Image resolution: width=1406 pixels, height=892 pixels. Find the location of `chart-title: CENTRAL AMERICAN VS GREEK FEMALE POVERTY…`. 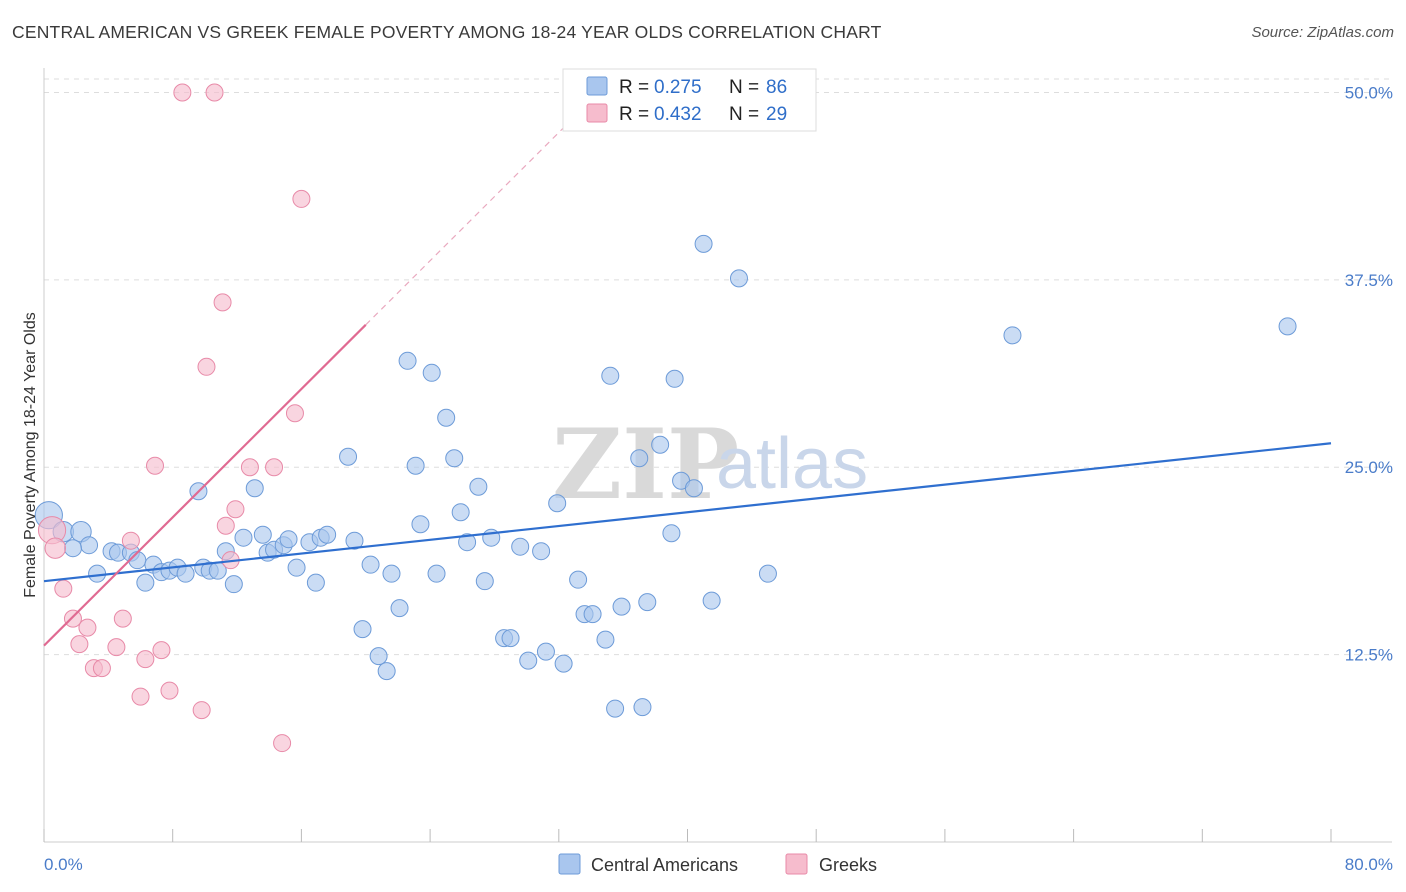

chart-title: CENTRAL AMERICAN VS GREEK FEMALE POVERTY… is located at coordinates (447, 32).